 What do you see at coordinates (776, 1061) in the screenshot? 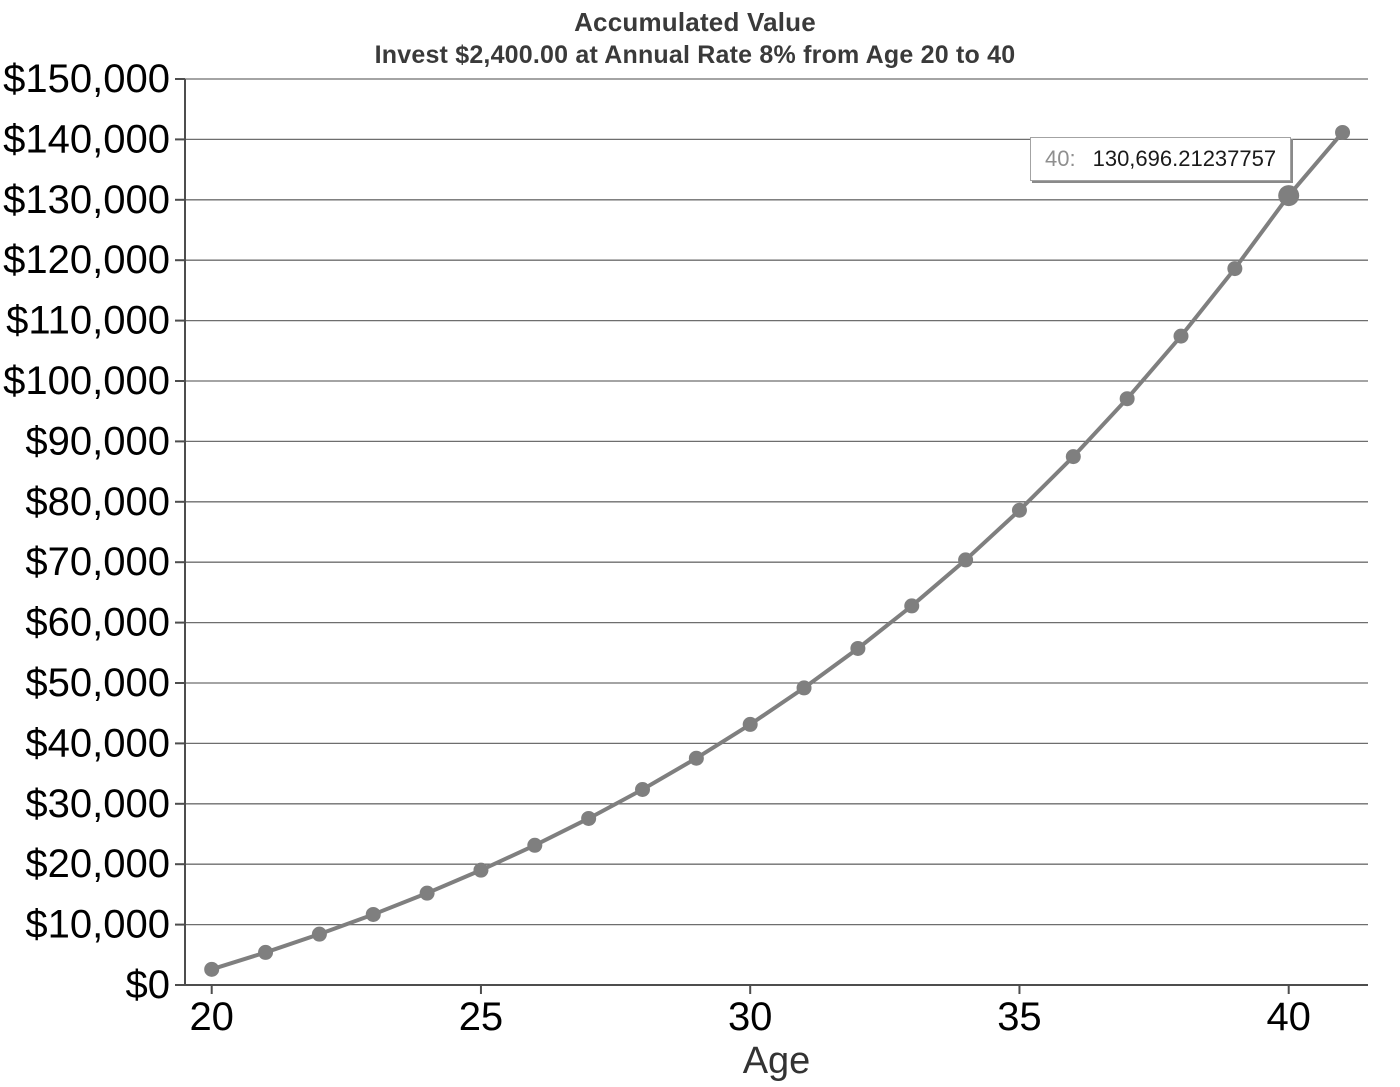
I see `x-axis-title: Age` at bounding box center [776, 1061].